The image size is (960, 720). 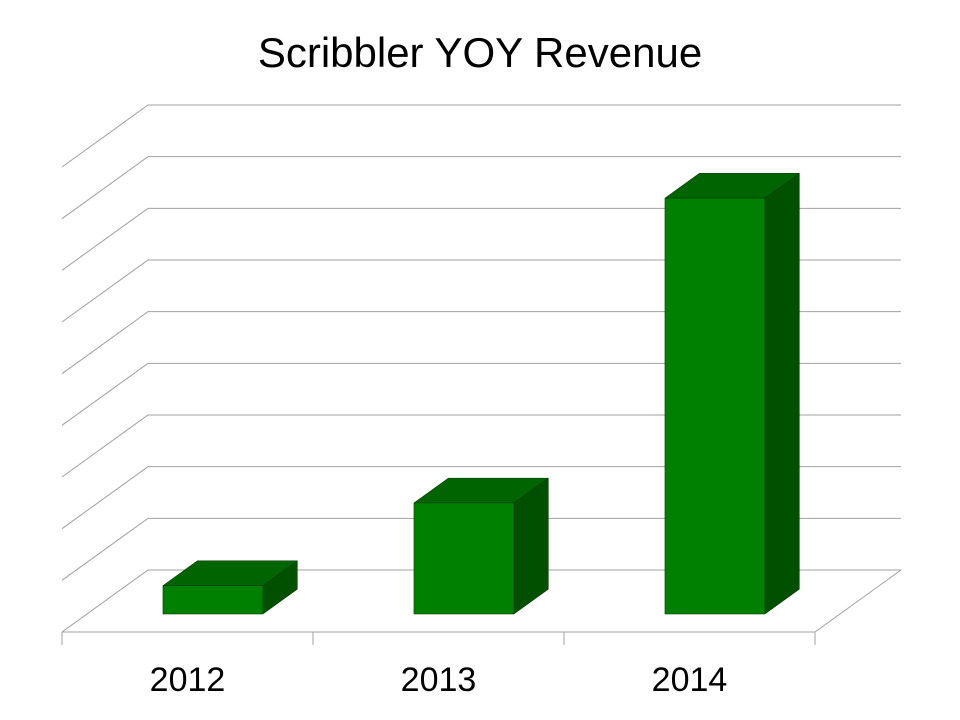 What do you see at coordinates (439, 680) in the screenshot?
I see `x-tick-label: 2013` at bounding box center [439, 680].